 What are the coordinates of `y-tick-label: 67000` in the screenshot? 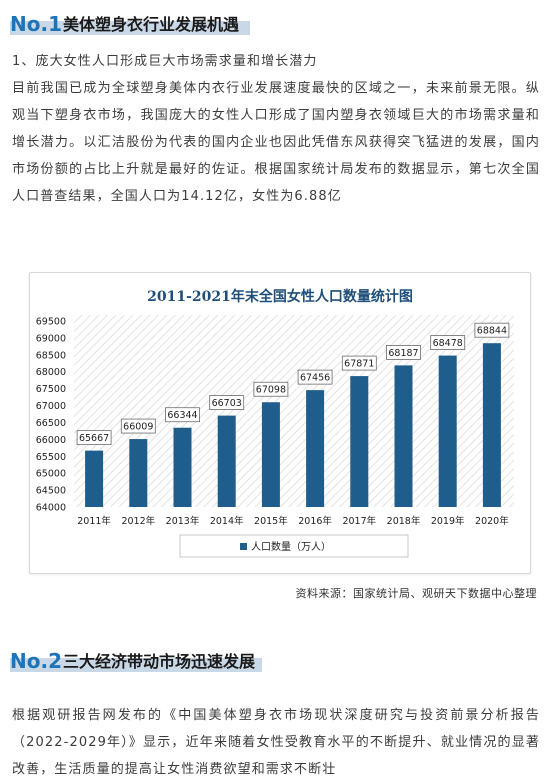 It's located at (51, 406).